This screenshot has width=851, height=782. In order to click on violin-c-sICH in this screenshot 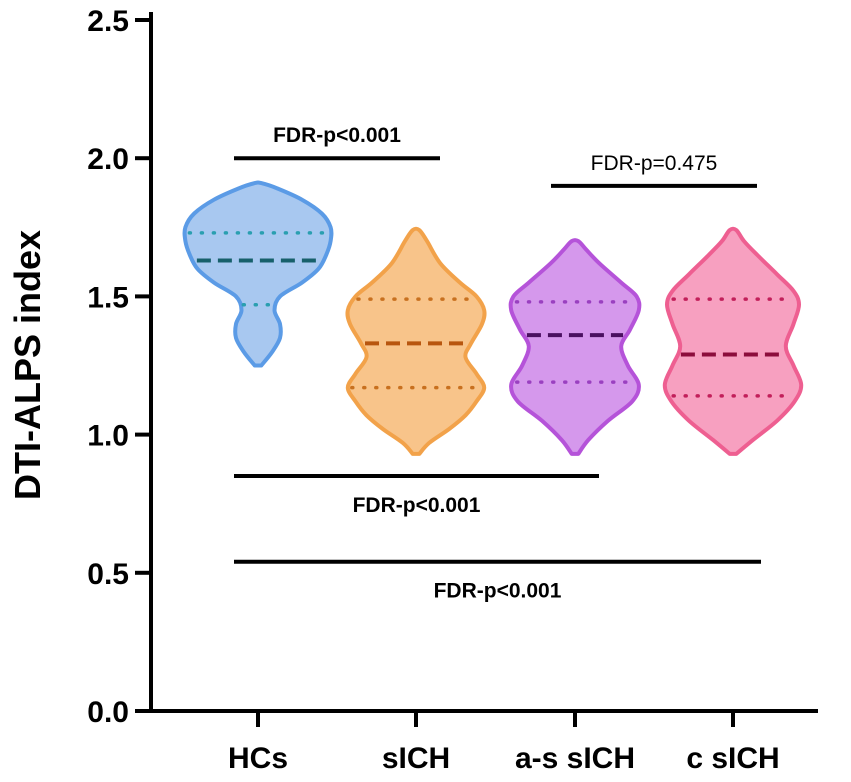, I will do `click(733, 341)`.